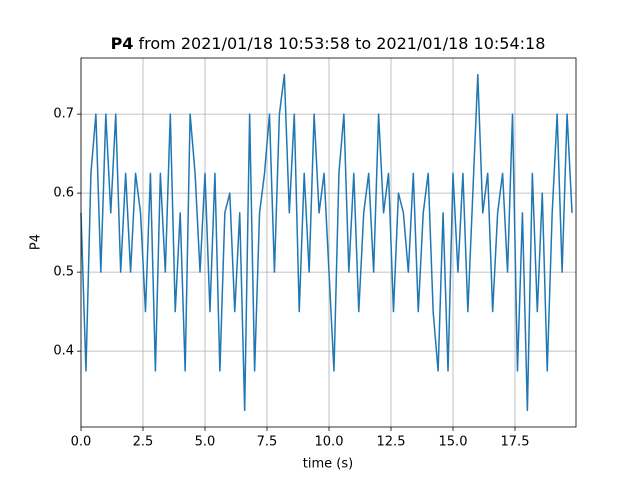  I want to click on x-axis-label: time (s), so click(328, 464).